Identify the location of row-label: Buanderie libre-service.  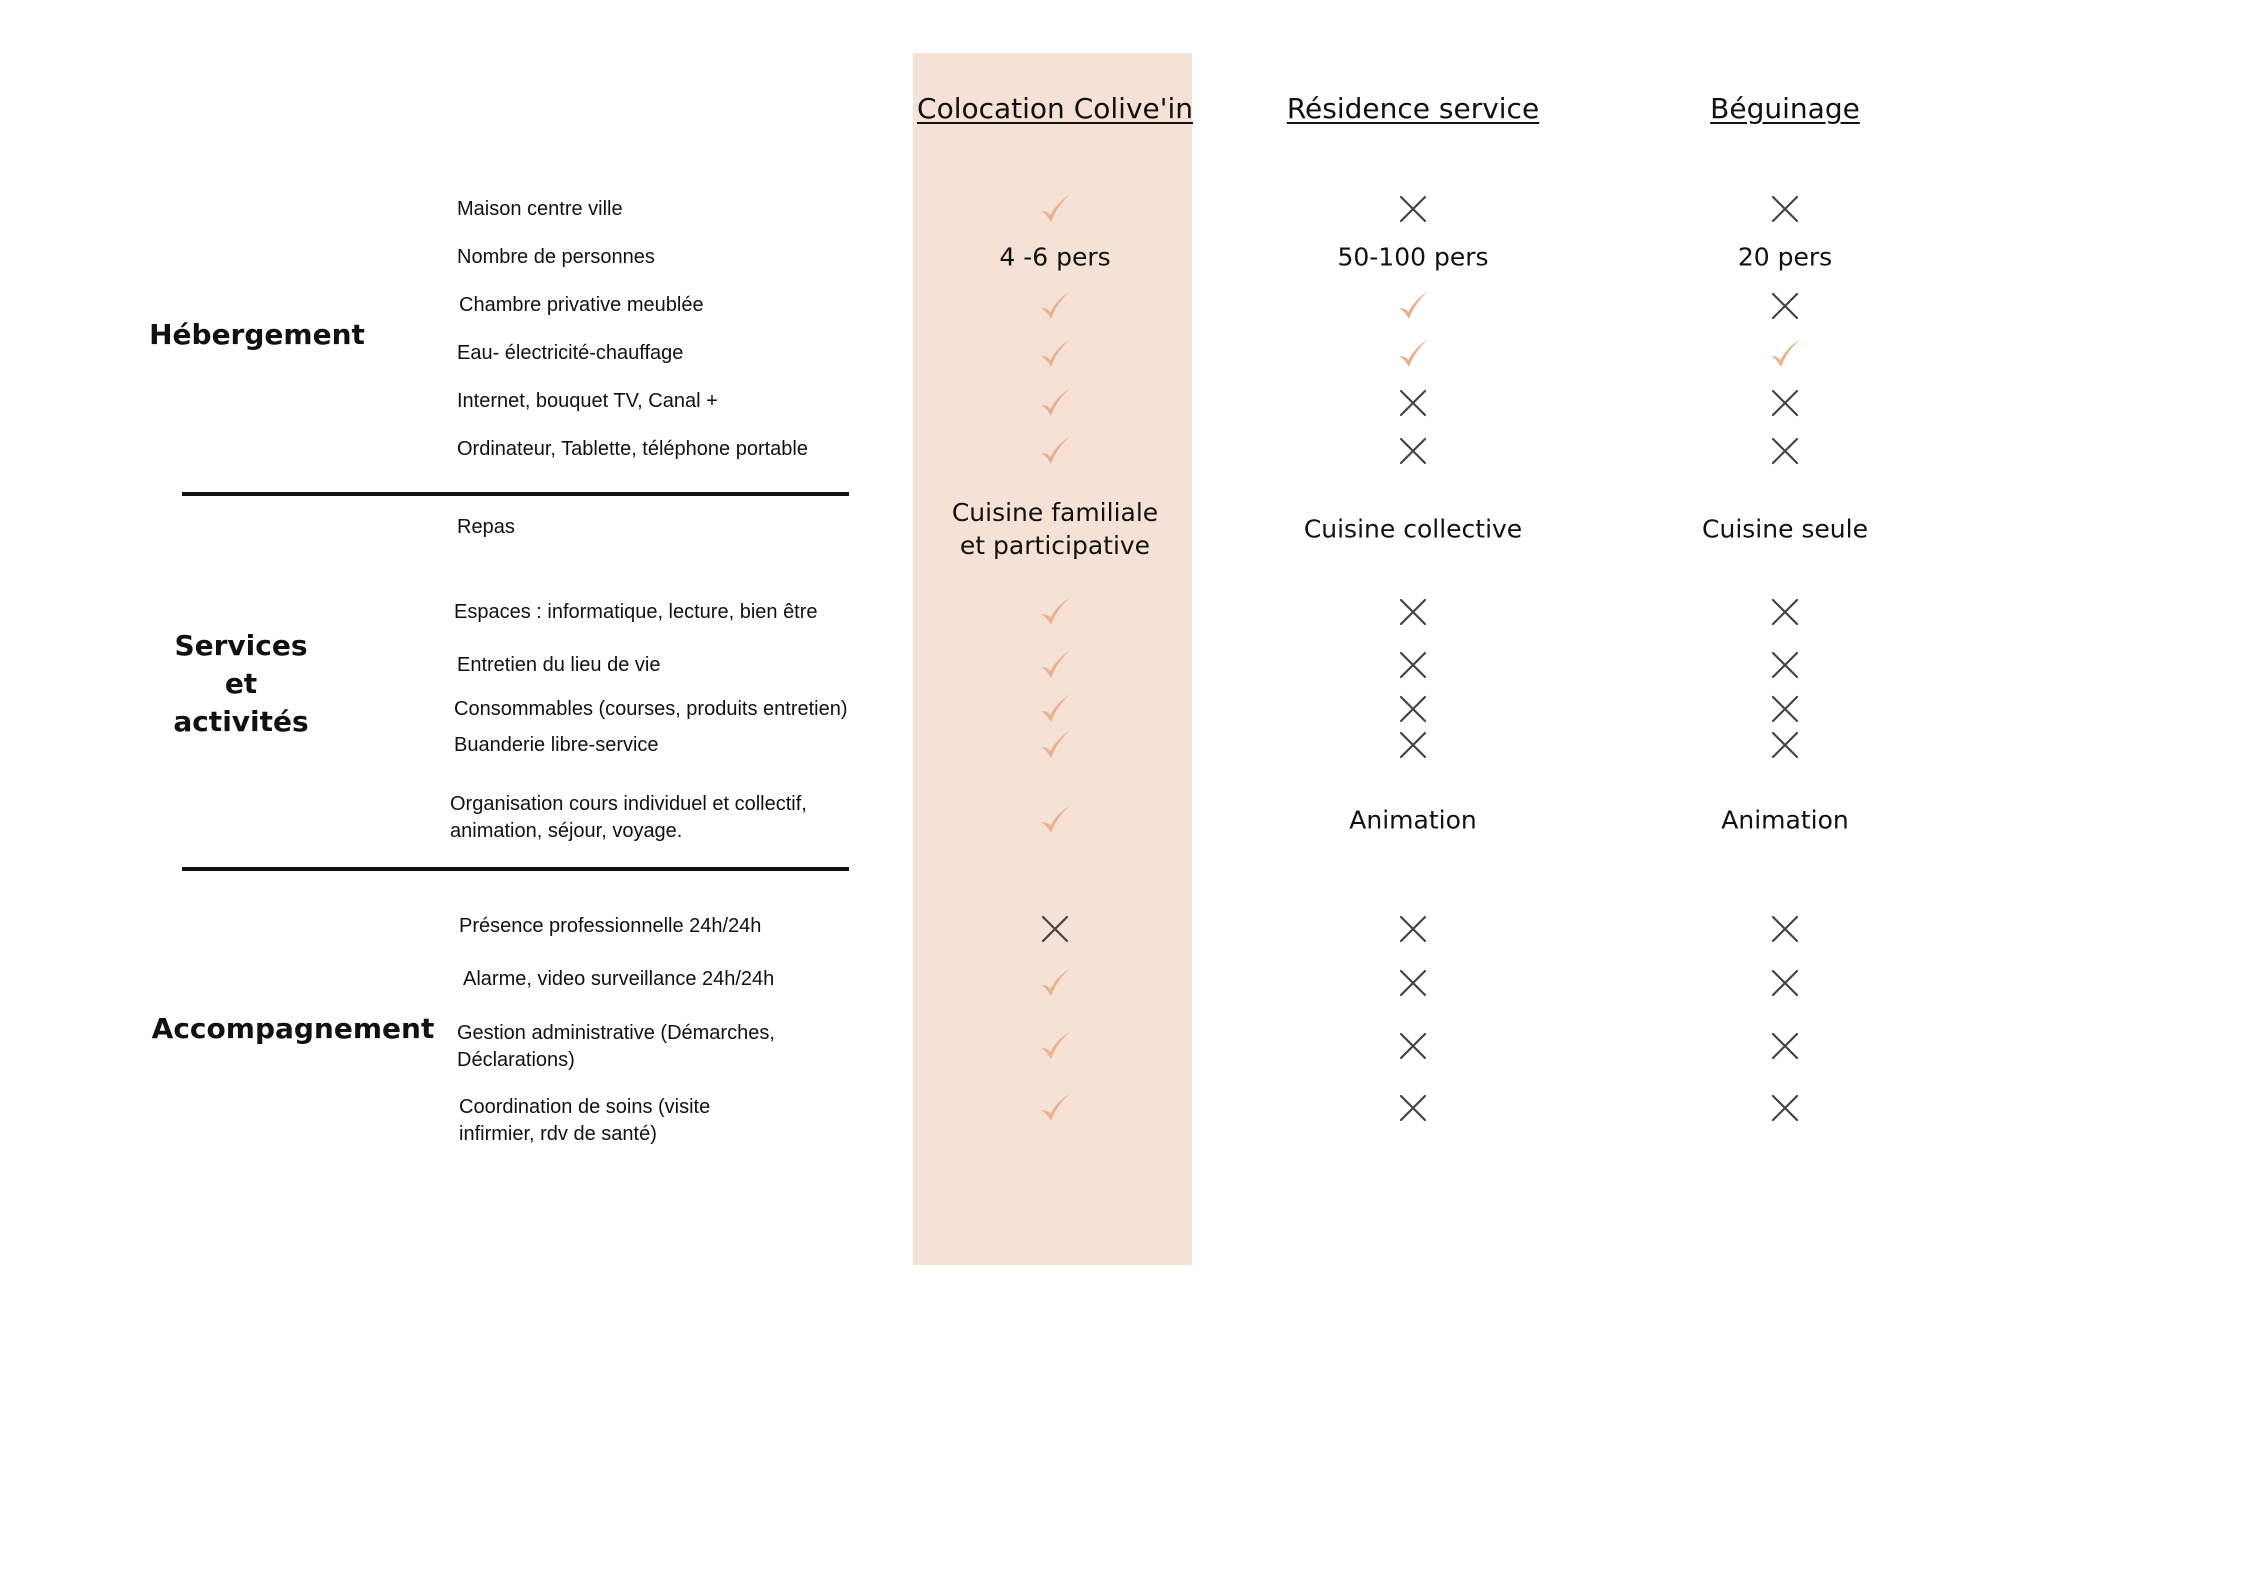
(556, 745).